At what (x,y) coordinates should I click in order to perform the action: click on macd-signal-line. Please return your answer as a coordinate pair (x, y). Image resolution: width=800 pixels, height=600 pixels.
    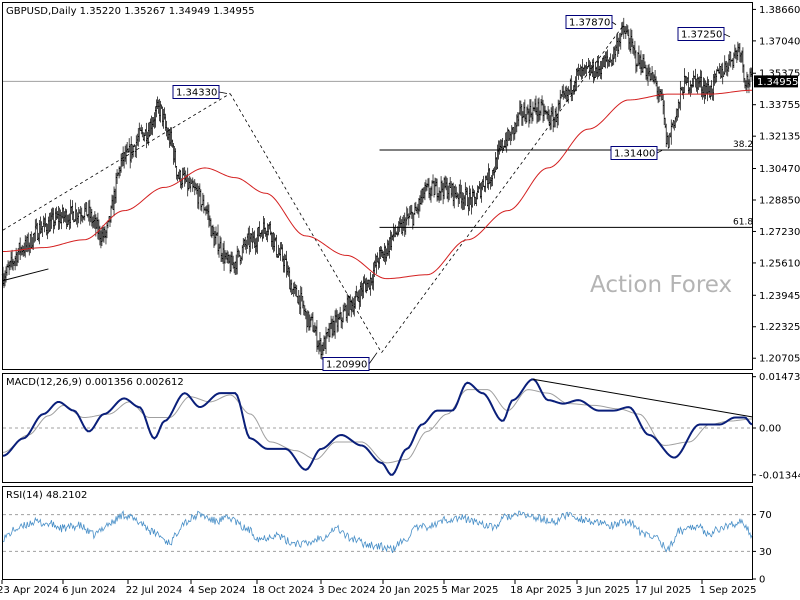
    Looking at the image, I should click on (377, 426).